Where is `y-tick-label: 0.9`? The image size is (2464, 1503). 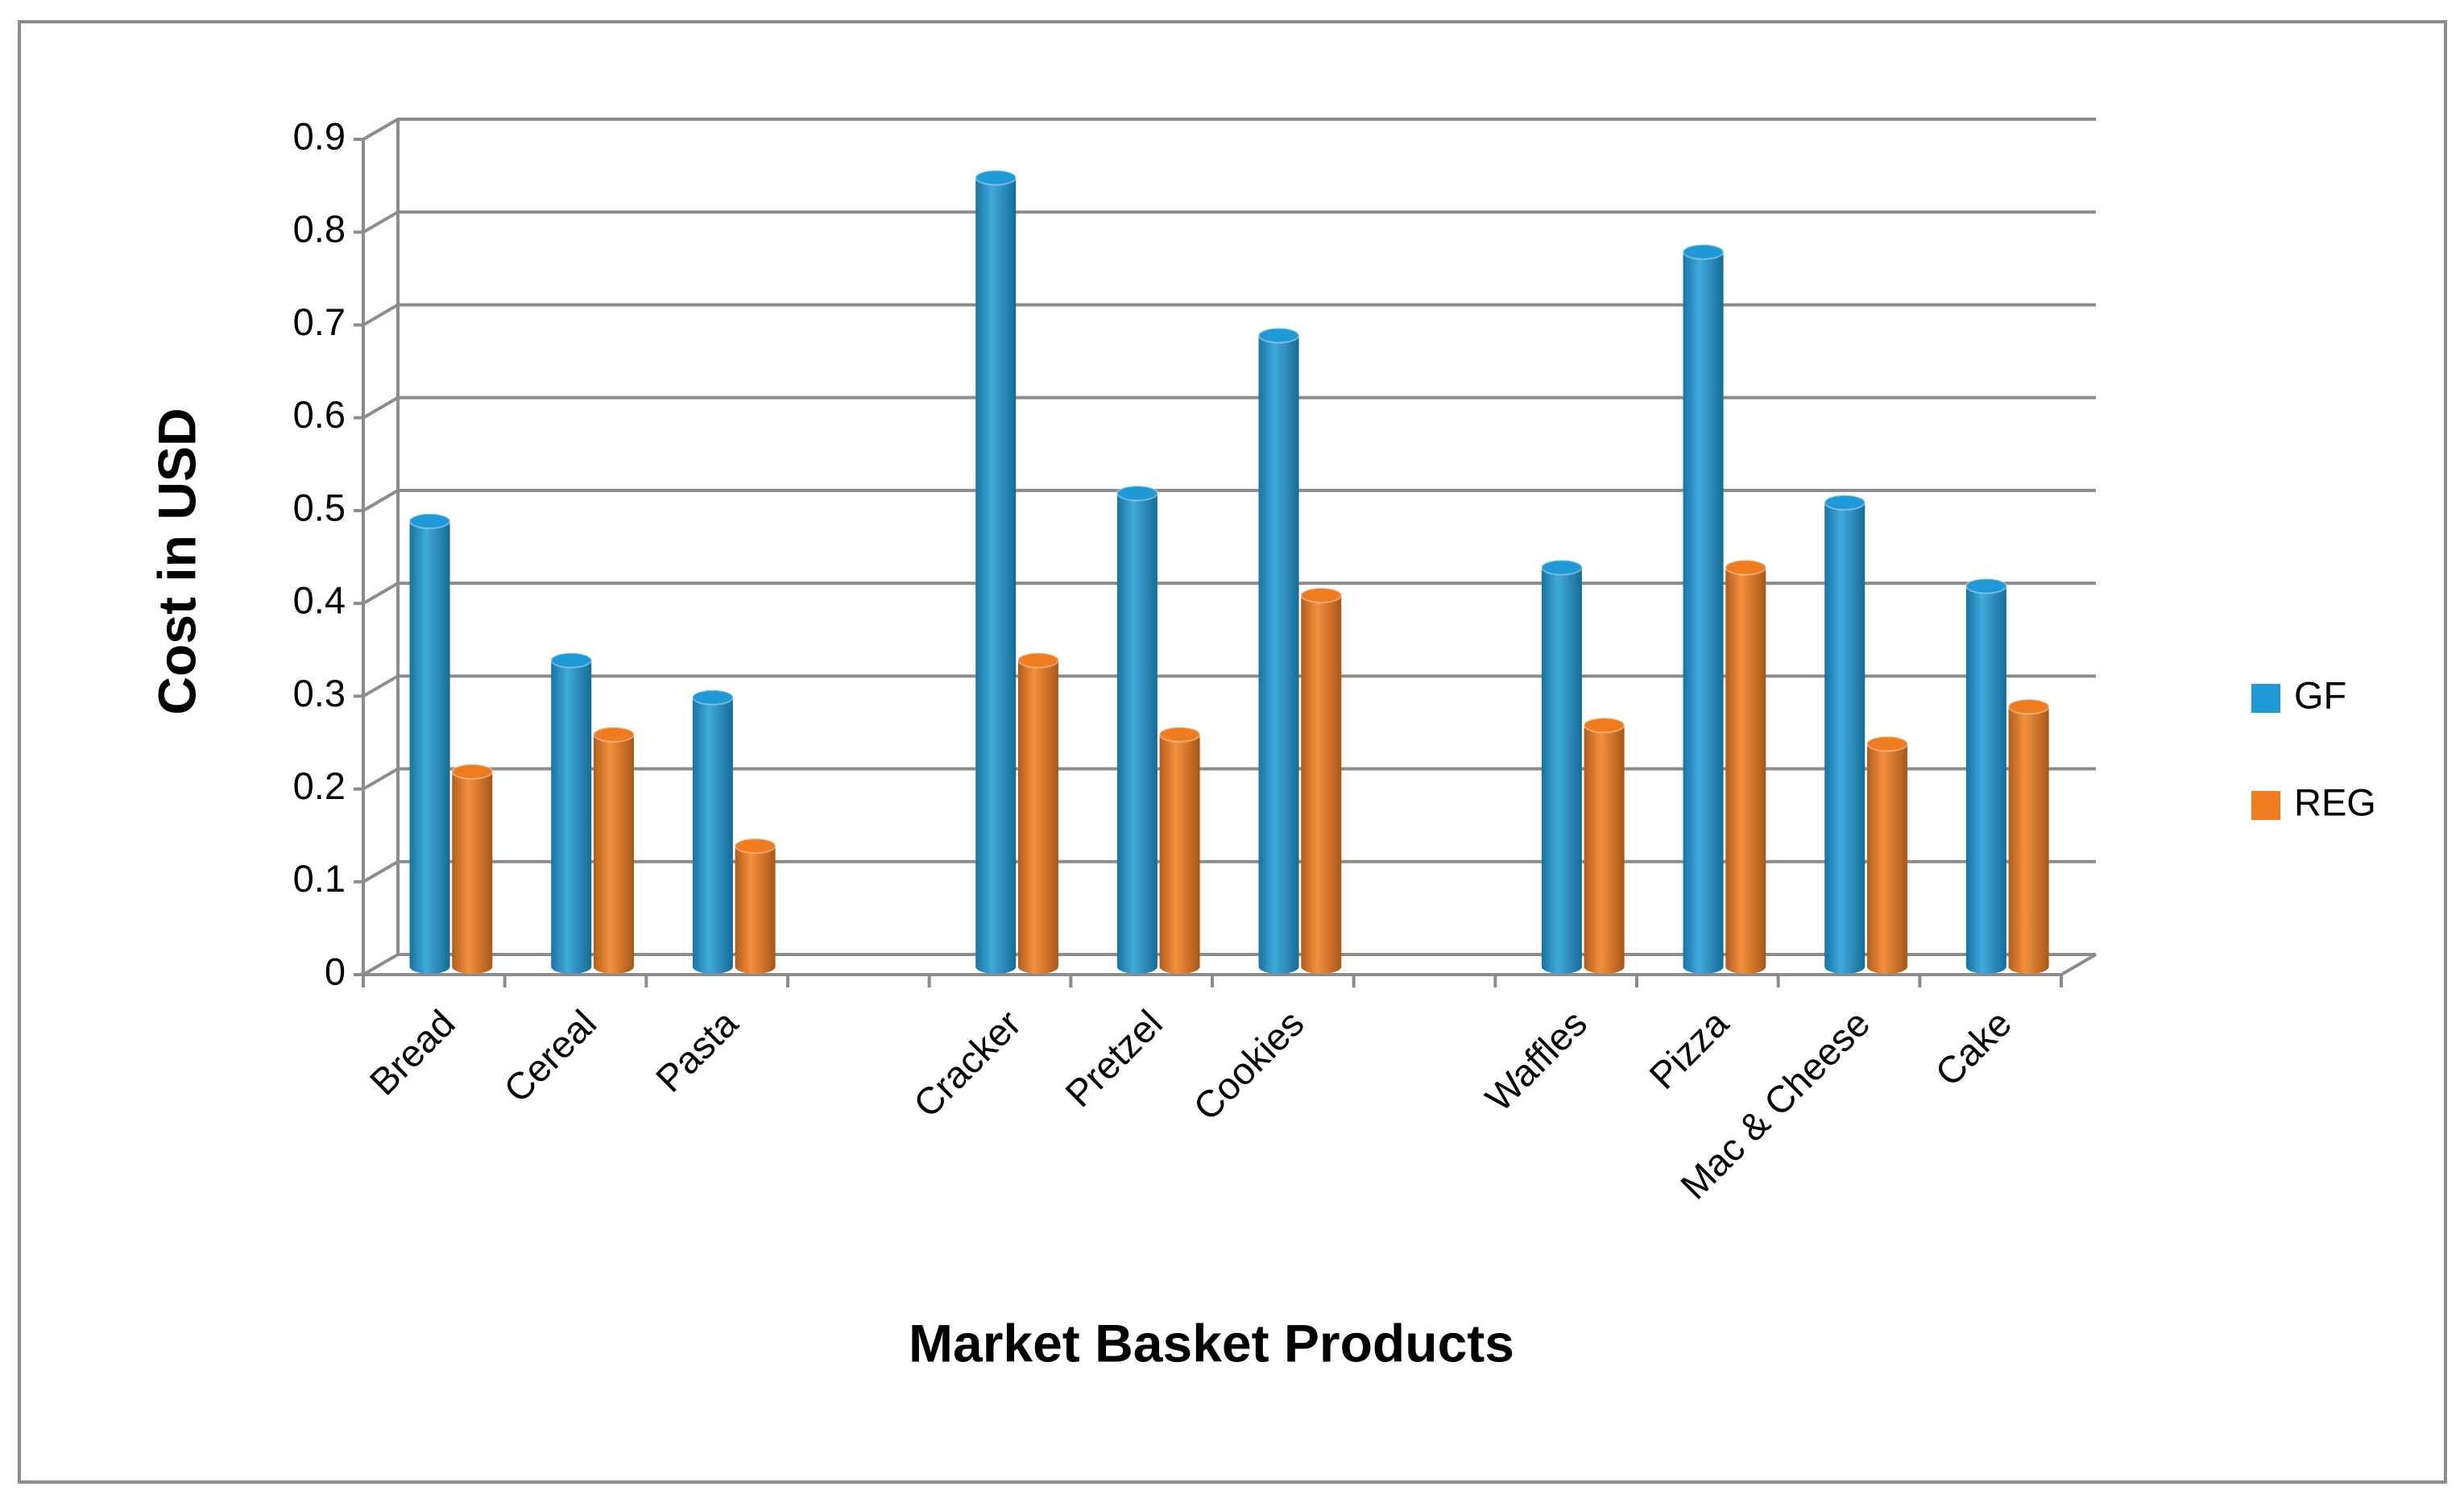 y-tick-label: 0.9 is located at coordinates (319, 135).